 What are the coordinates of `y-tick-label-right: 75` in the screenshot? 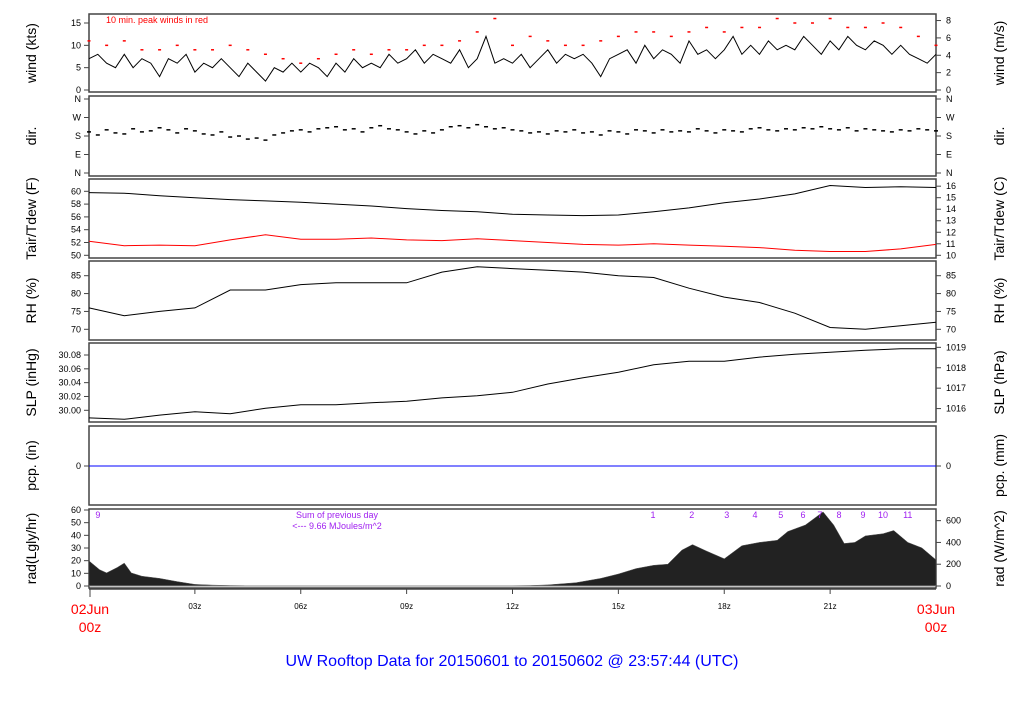 It's located at (951, 311).